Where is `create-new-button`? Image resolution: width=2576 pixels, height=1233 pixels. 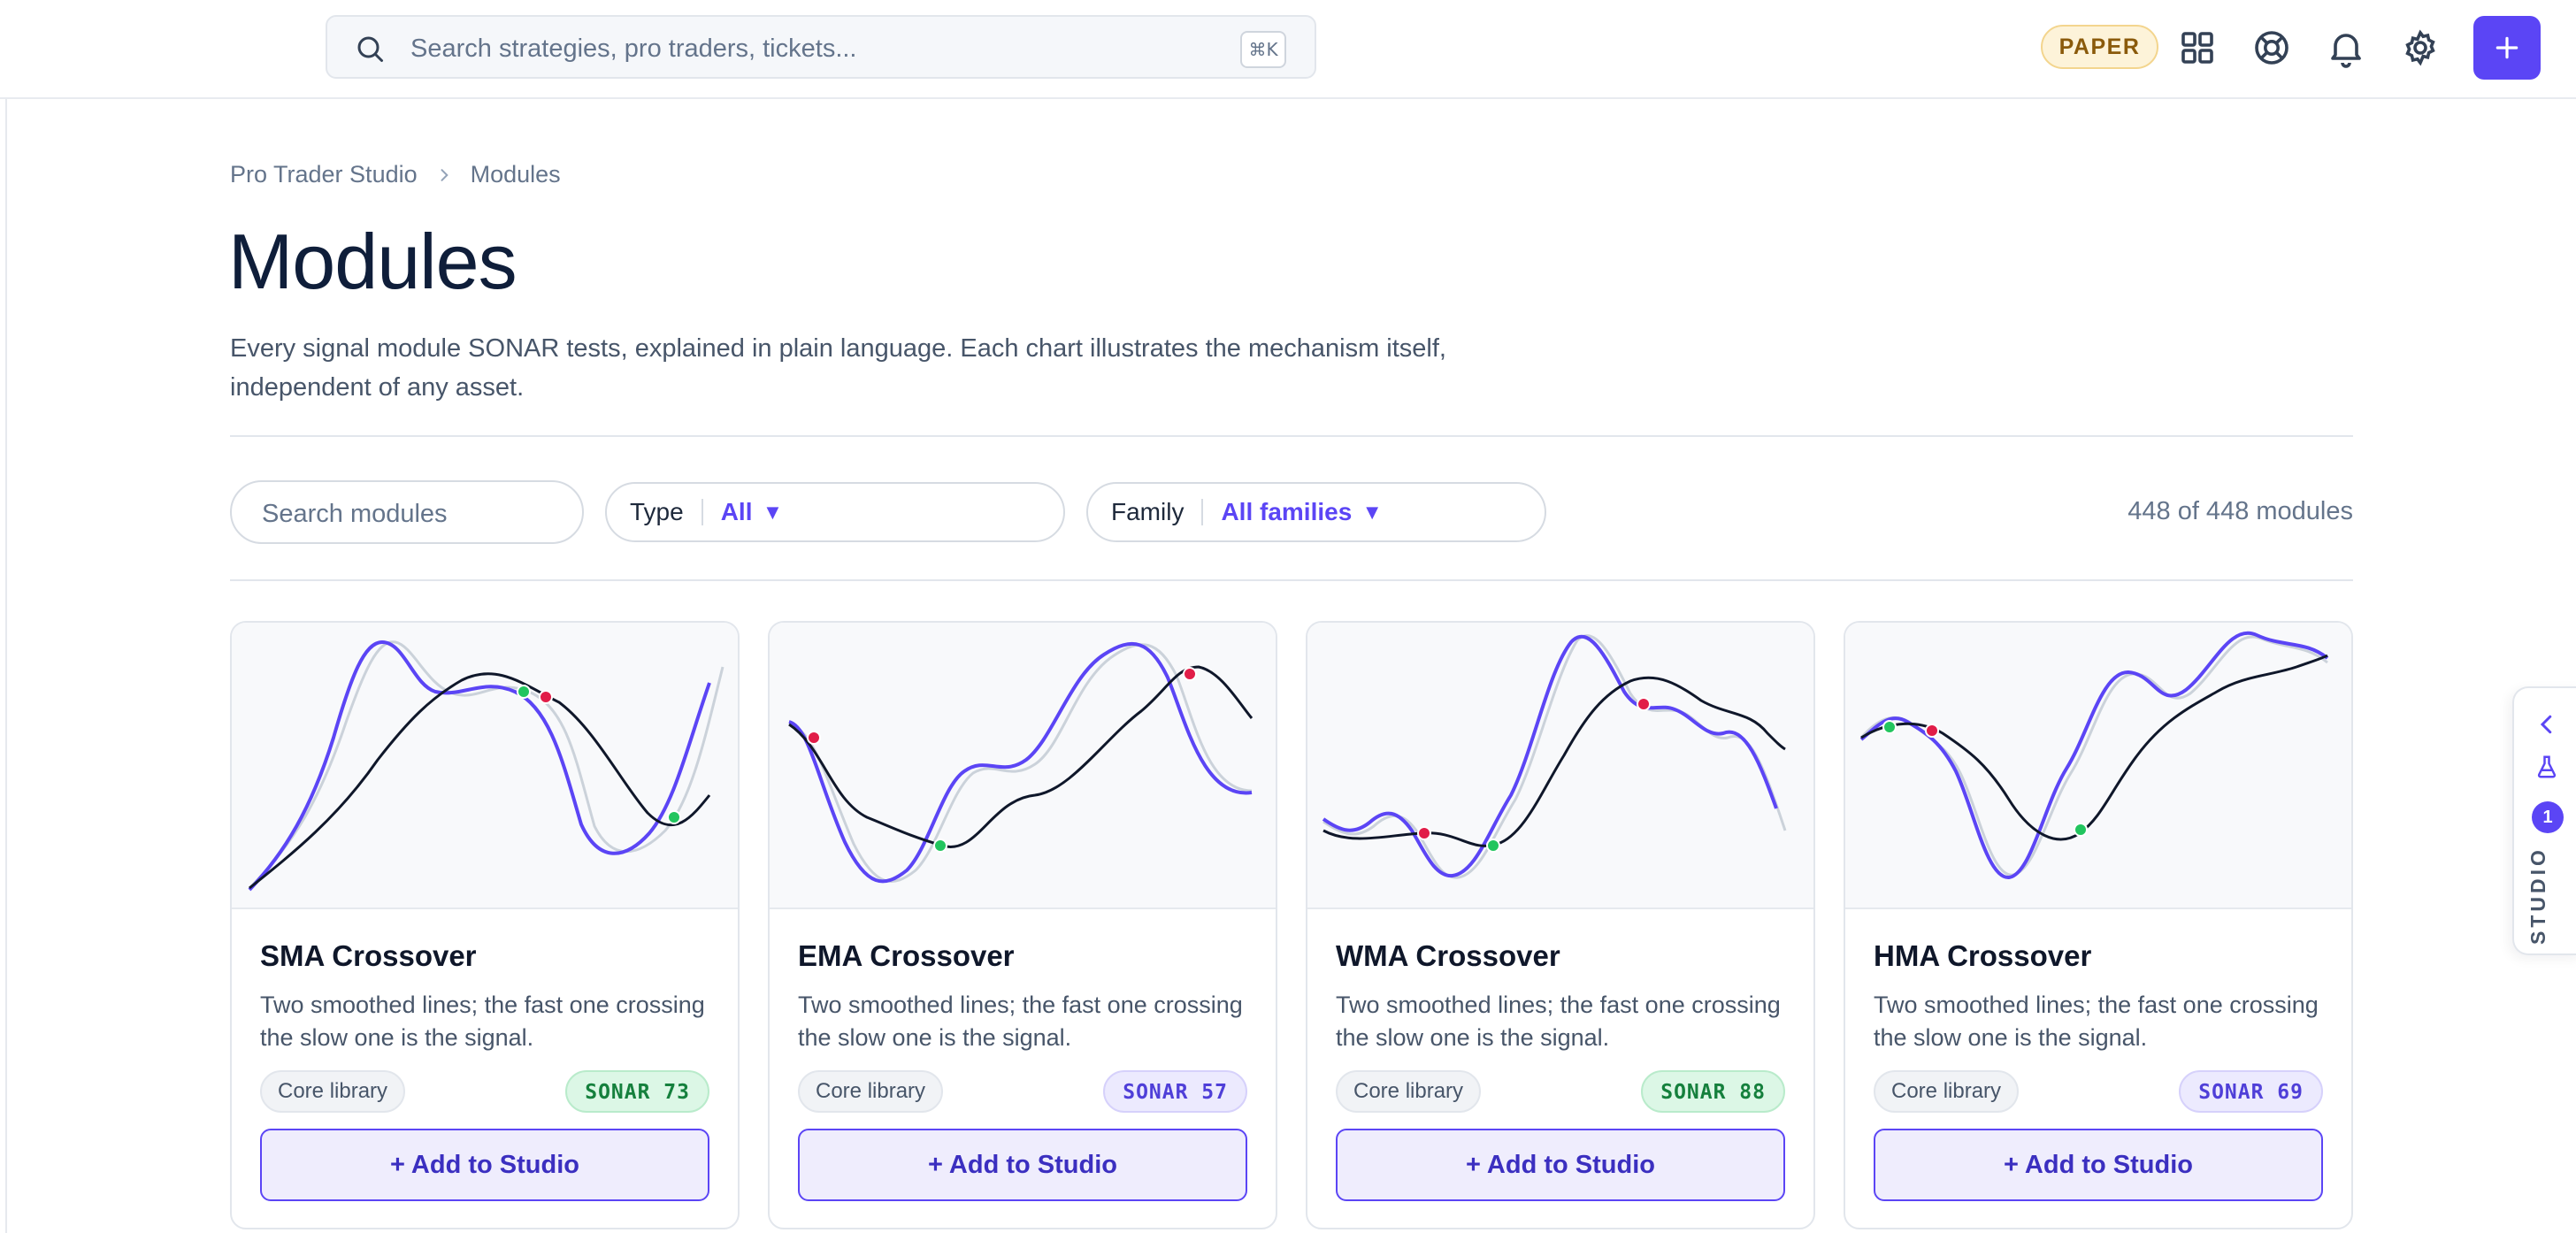 create-new-button is located at coordinates (2507, 48).